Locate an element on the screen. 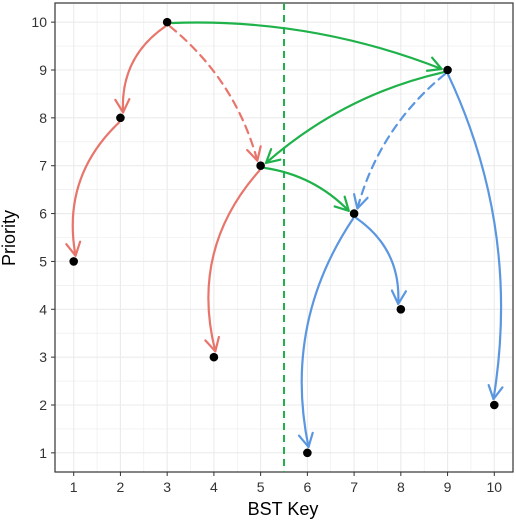 Image resolution: width=516 pixels, height=523 pixels. y-tick-label: 9 is located at coordinates (43, 70).